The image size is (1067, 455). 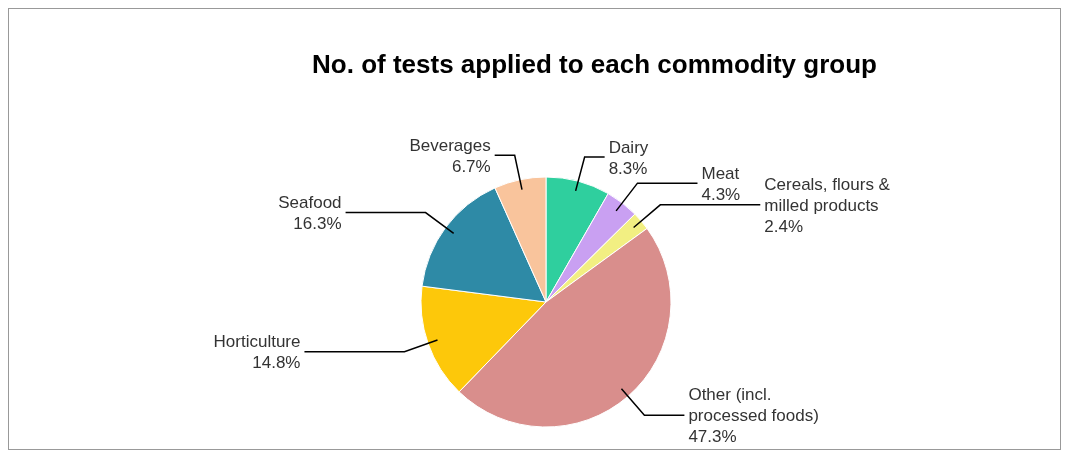 What do you see at coordinates (712, 437) in the screenshot?
I see `data-label: 47.3%` at bounding box center [712, 437].